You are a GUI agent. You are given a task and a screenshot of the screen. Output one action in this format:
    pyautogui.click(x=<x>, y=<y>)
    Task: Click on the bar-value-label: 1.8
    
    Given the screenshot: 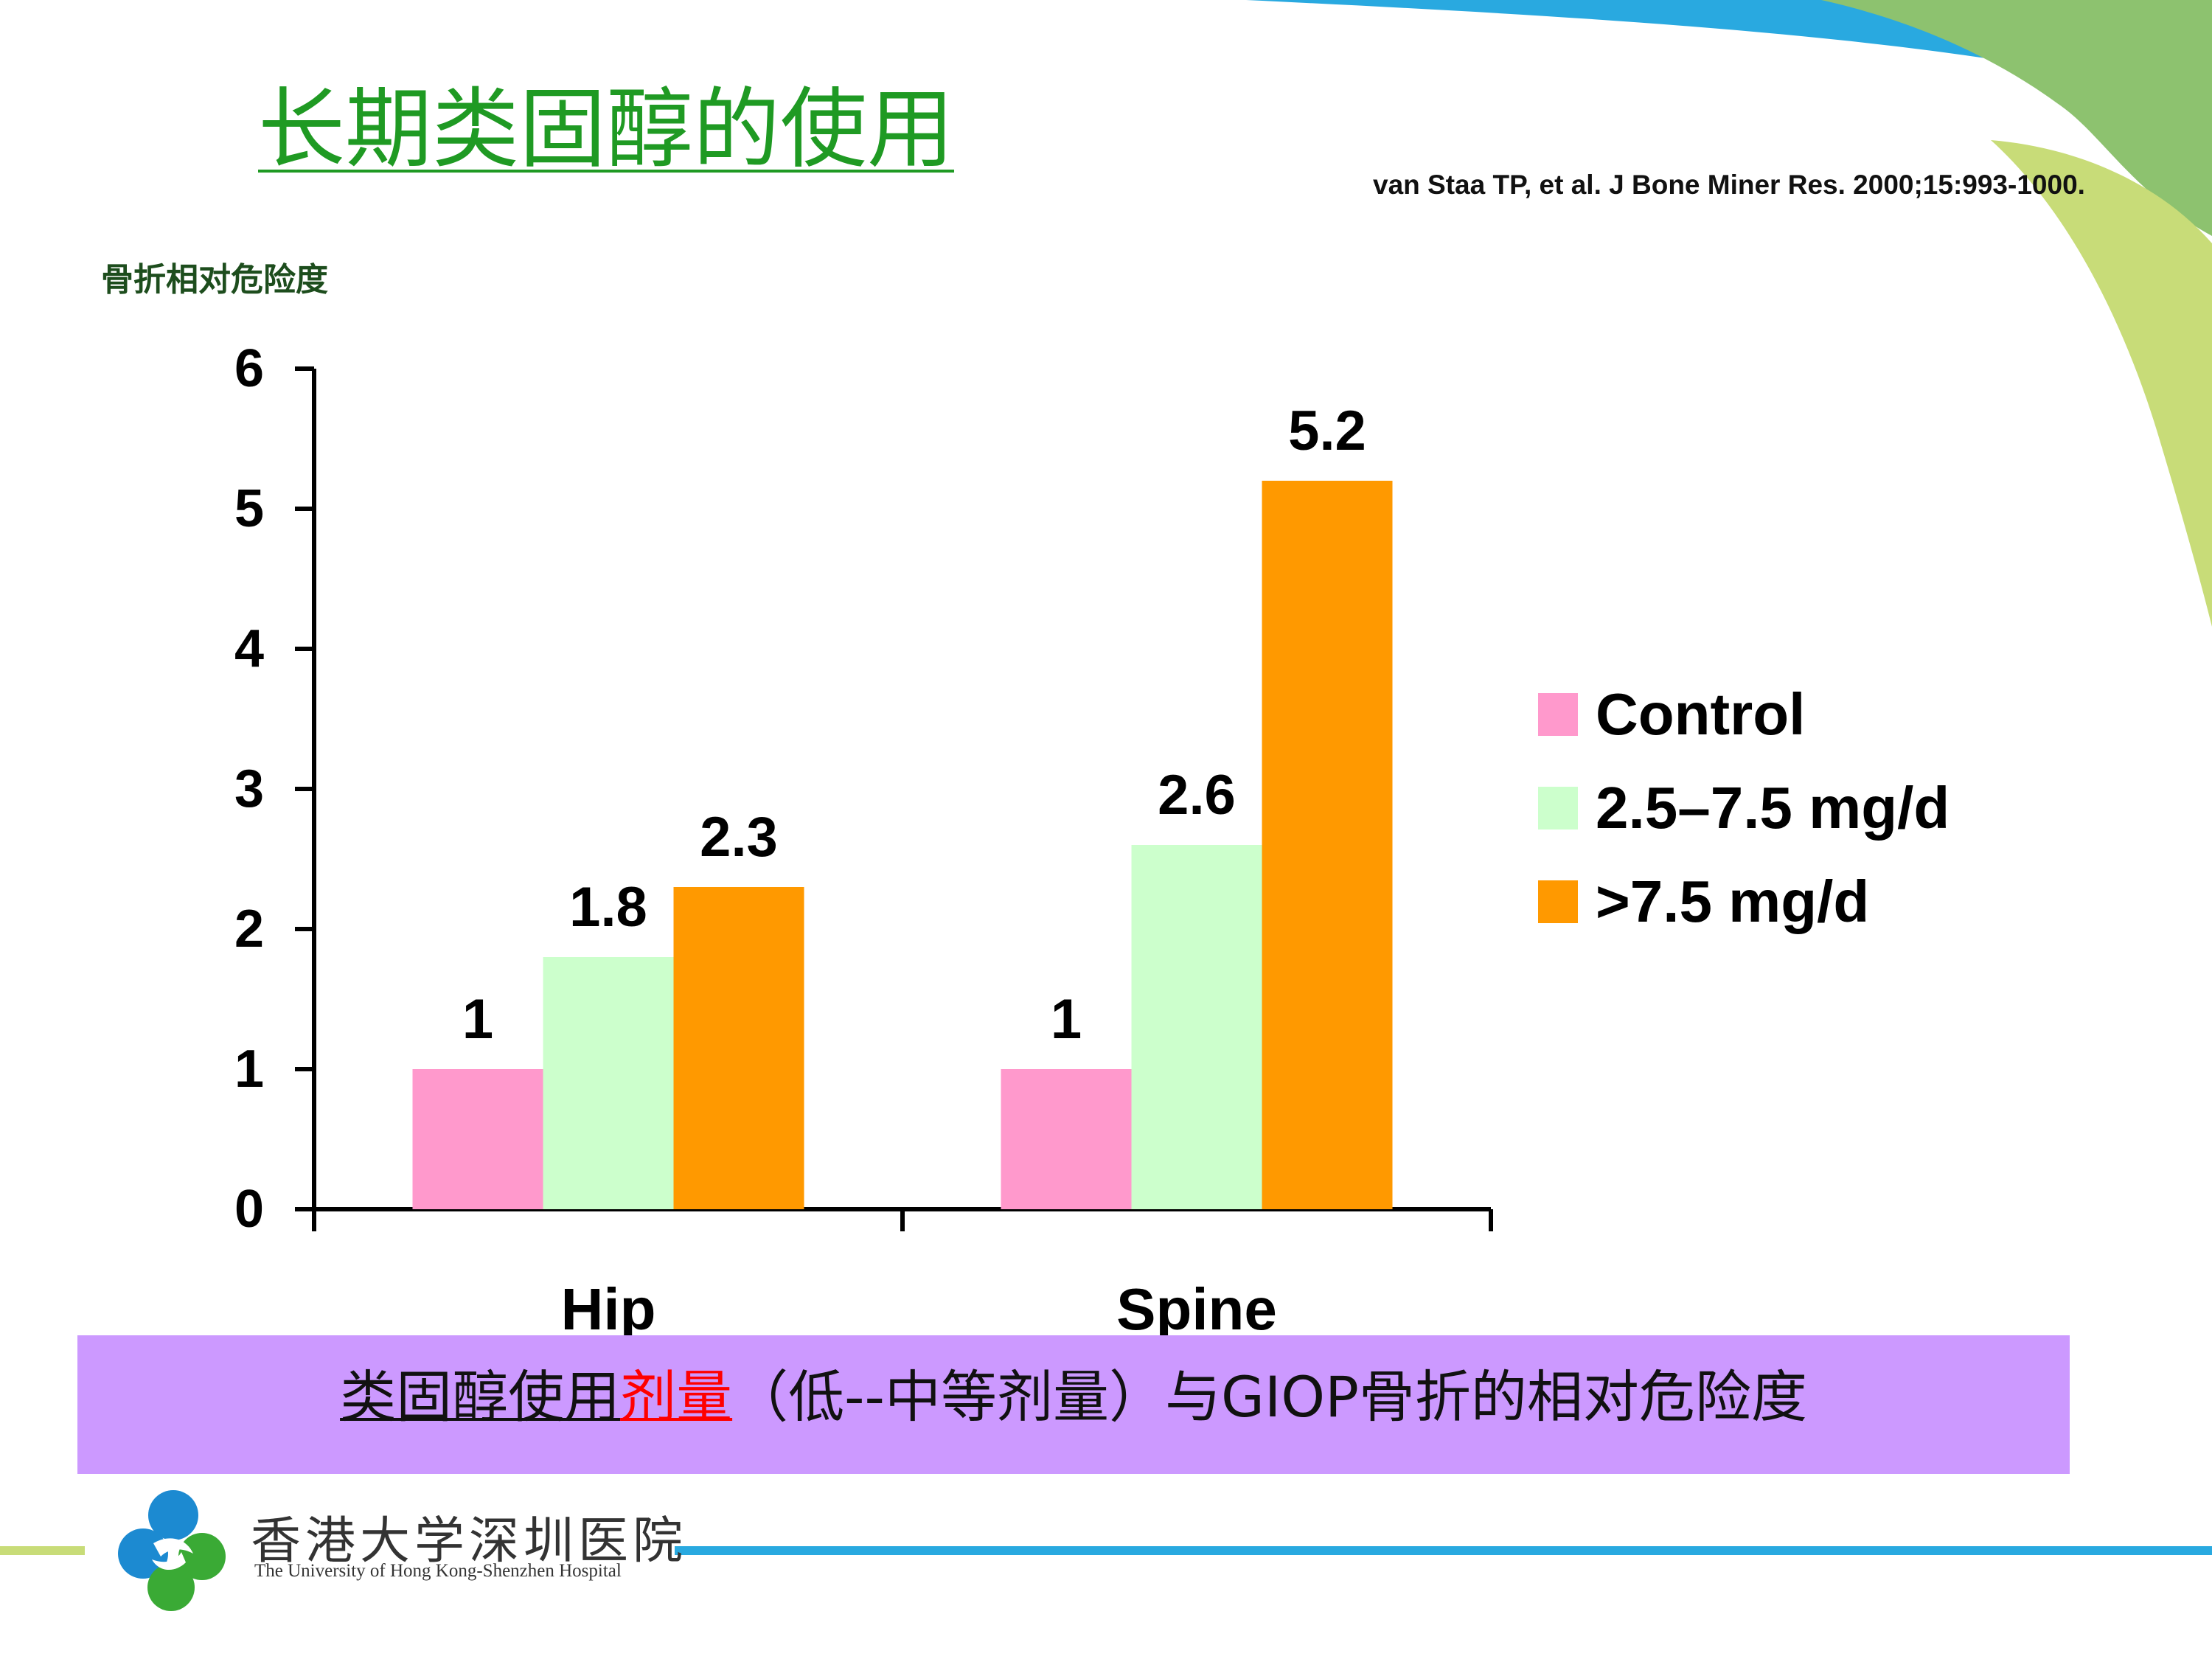 What is the action you would take?
    pyautogui.click(x=608, y=907)
    